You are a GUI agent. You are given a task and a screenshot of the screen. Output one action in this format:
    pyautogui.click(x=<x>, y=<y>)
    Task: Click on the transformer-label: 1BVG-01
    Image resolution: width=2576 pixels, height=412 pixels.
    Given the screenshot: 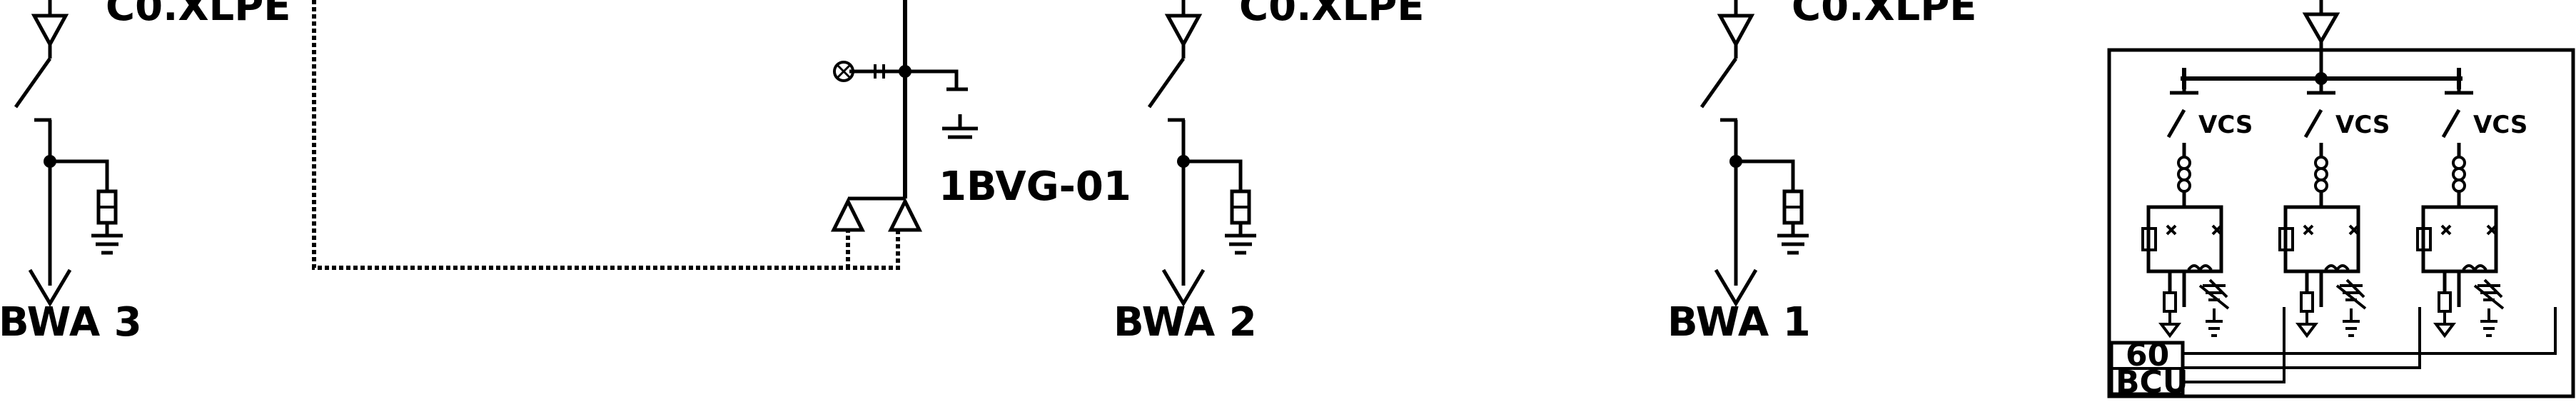 What is the action you would take?
    pyautogui.click(x=1035, y=187)
    